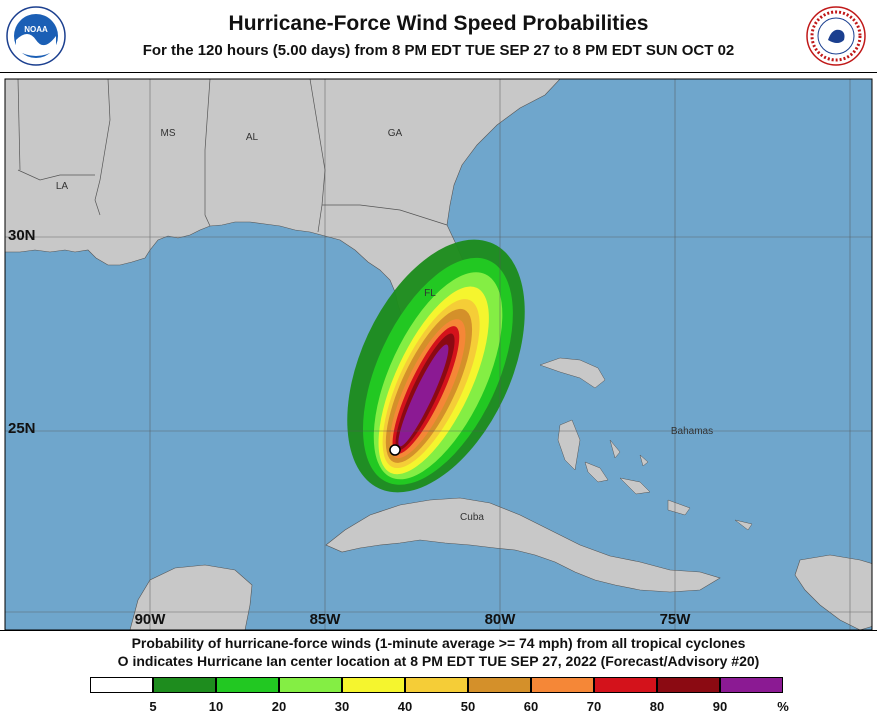 This screenshot has width=877, height=716. What do you see at coordinates (594, 706) in the screenshot?
I see `legend-label: 70` at bounding box center [594, 706].